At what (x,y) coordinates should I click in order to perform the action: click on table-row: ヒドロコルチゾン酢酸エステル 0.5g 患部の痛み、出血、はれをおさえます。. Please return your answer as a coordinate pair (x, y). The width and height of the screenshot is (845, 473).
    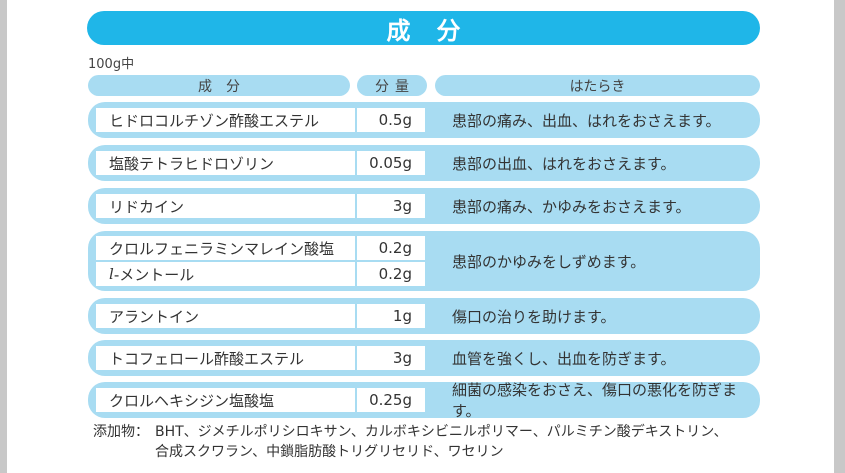
    Looking at the image, I should click on (424, 120).